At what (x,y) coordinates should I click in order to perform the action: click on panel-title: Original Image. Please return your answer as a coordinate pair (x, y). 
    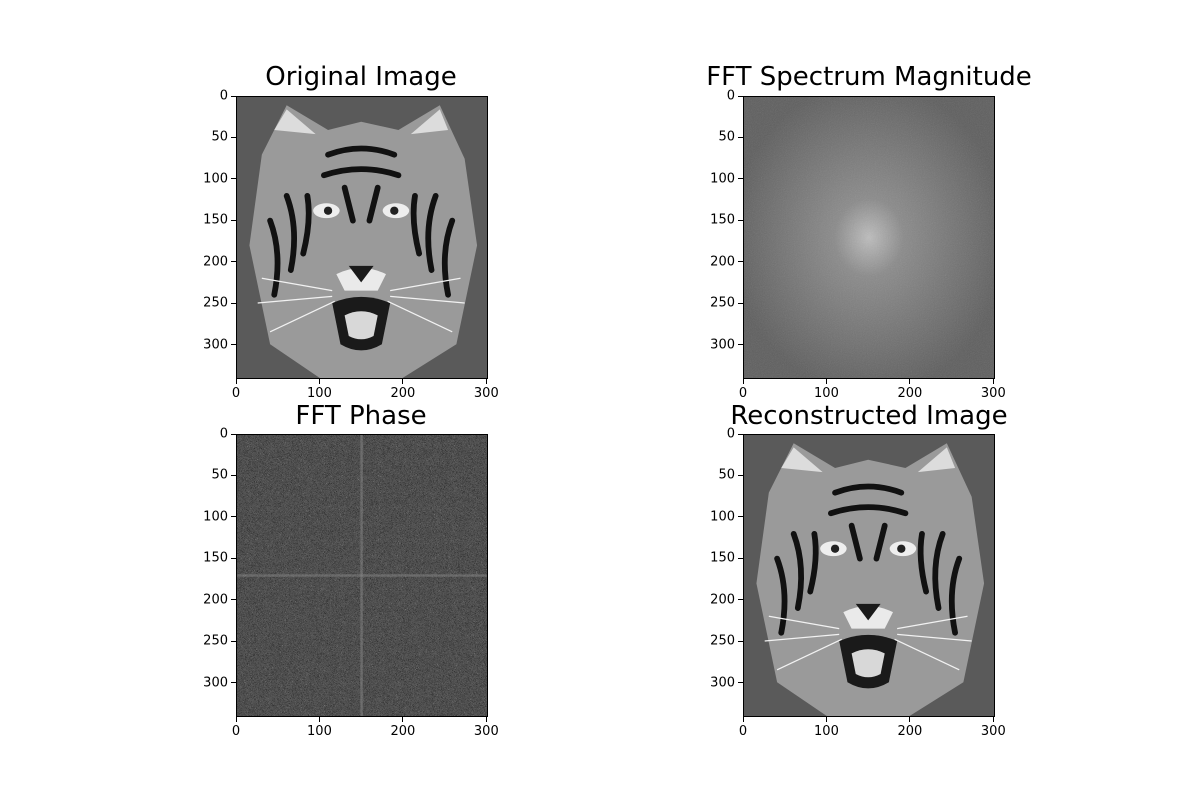
    Looking at the image, I should click on (361, 77).